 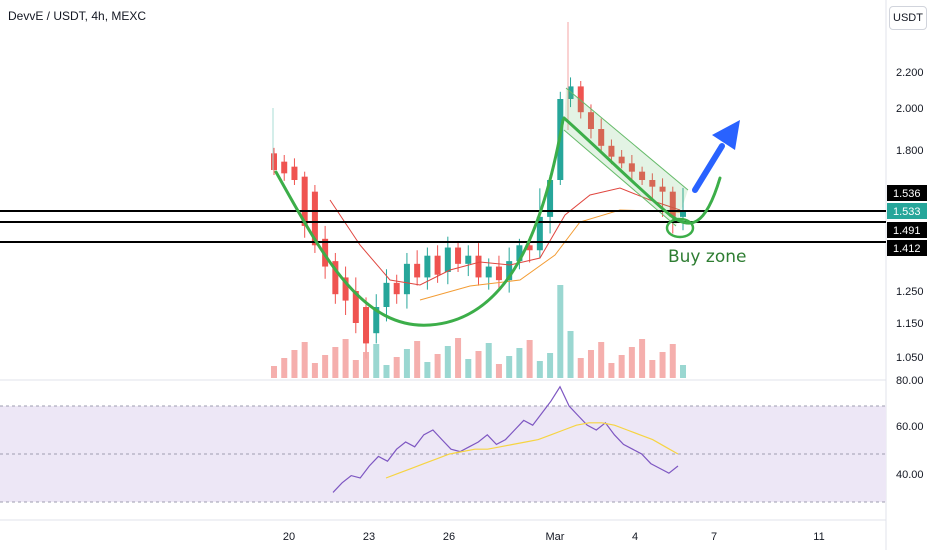 I want to click on chart-title: DevvE / USDT, 4h, MEXC, so click(x=77, y=16).